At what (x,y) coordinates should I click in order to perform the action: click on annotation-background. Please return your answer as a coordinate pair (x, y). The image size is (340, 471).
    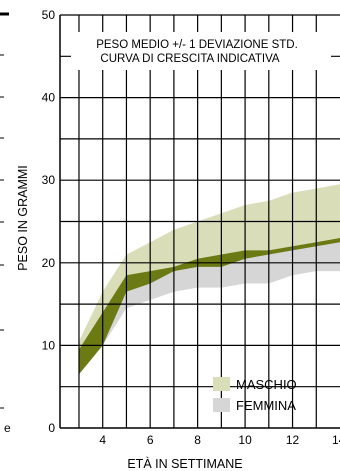
    Looking at the image, I should click on (201, 51).